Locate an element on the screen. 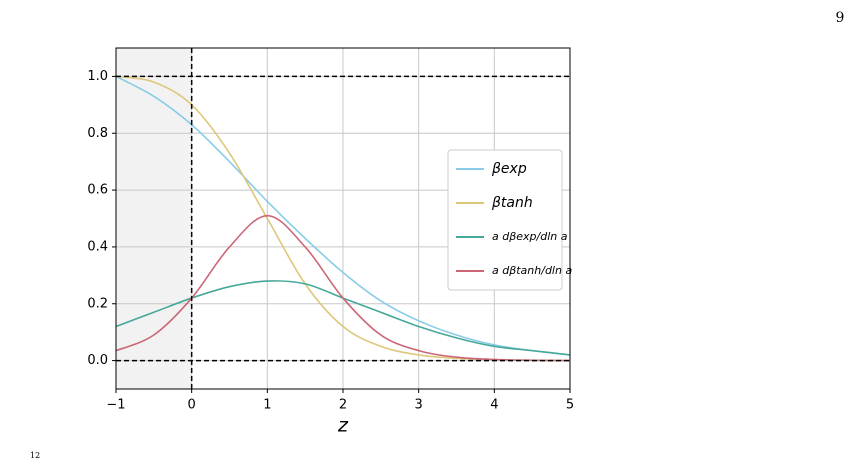 The height and width of the screenshot is (466, 859). y-tick-label: 0.4 is located at coordinates (97, 246).